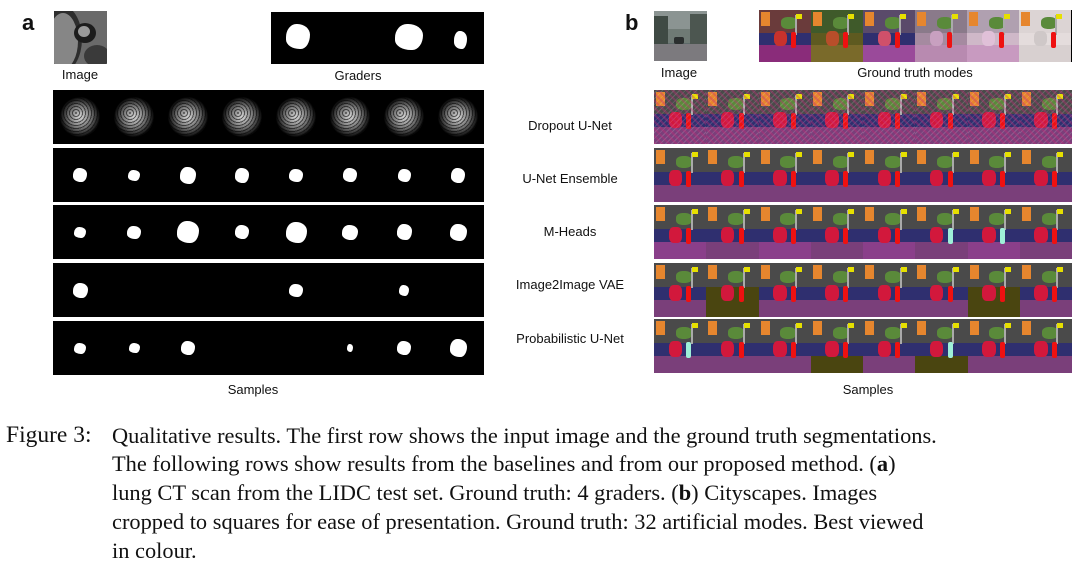  I want to click on method-label-dropout-unet: Dropout U-Net, so click(570, 125).